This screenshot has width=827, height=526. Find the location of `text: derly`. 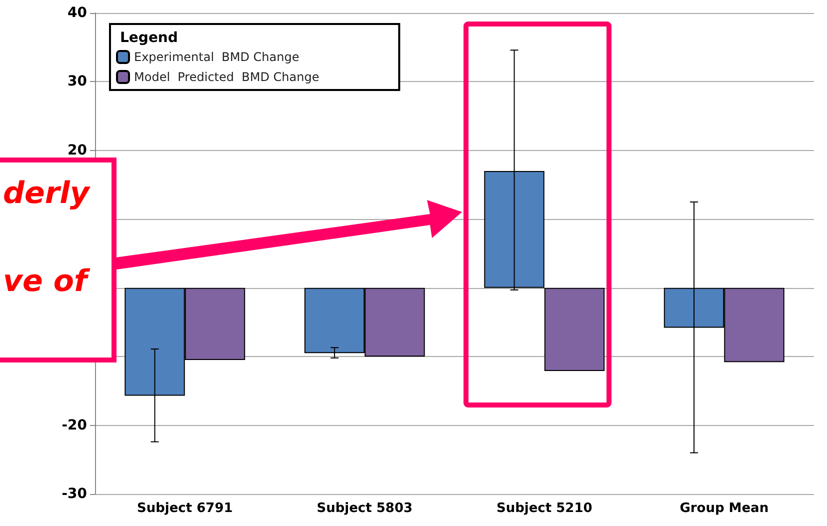

text: derly is located at coordinates (46, 193).